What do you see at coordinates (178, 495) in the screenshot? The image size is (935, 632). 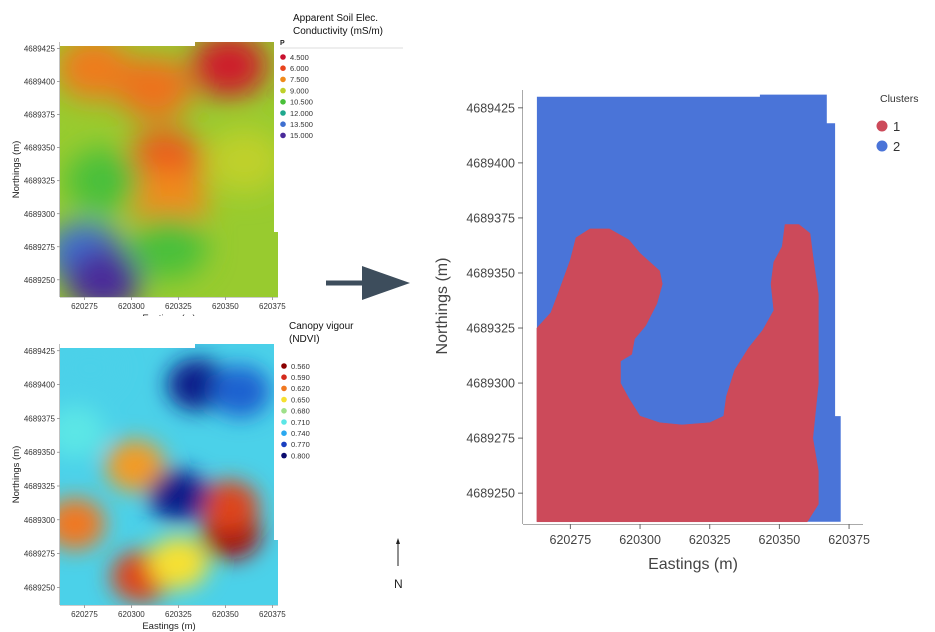 I see `ndvi-zone-centre-dark-blue` at bounding box center [178, 495].